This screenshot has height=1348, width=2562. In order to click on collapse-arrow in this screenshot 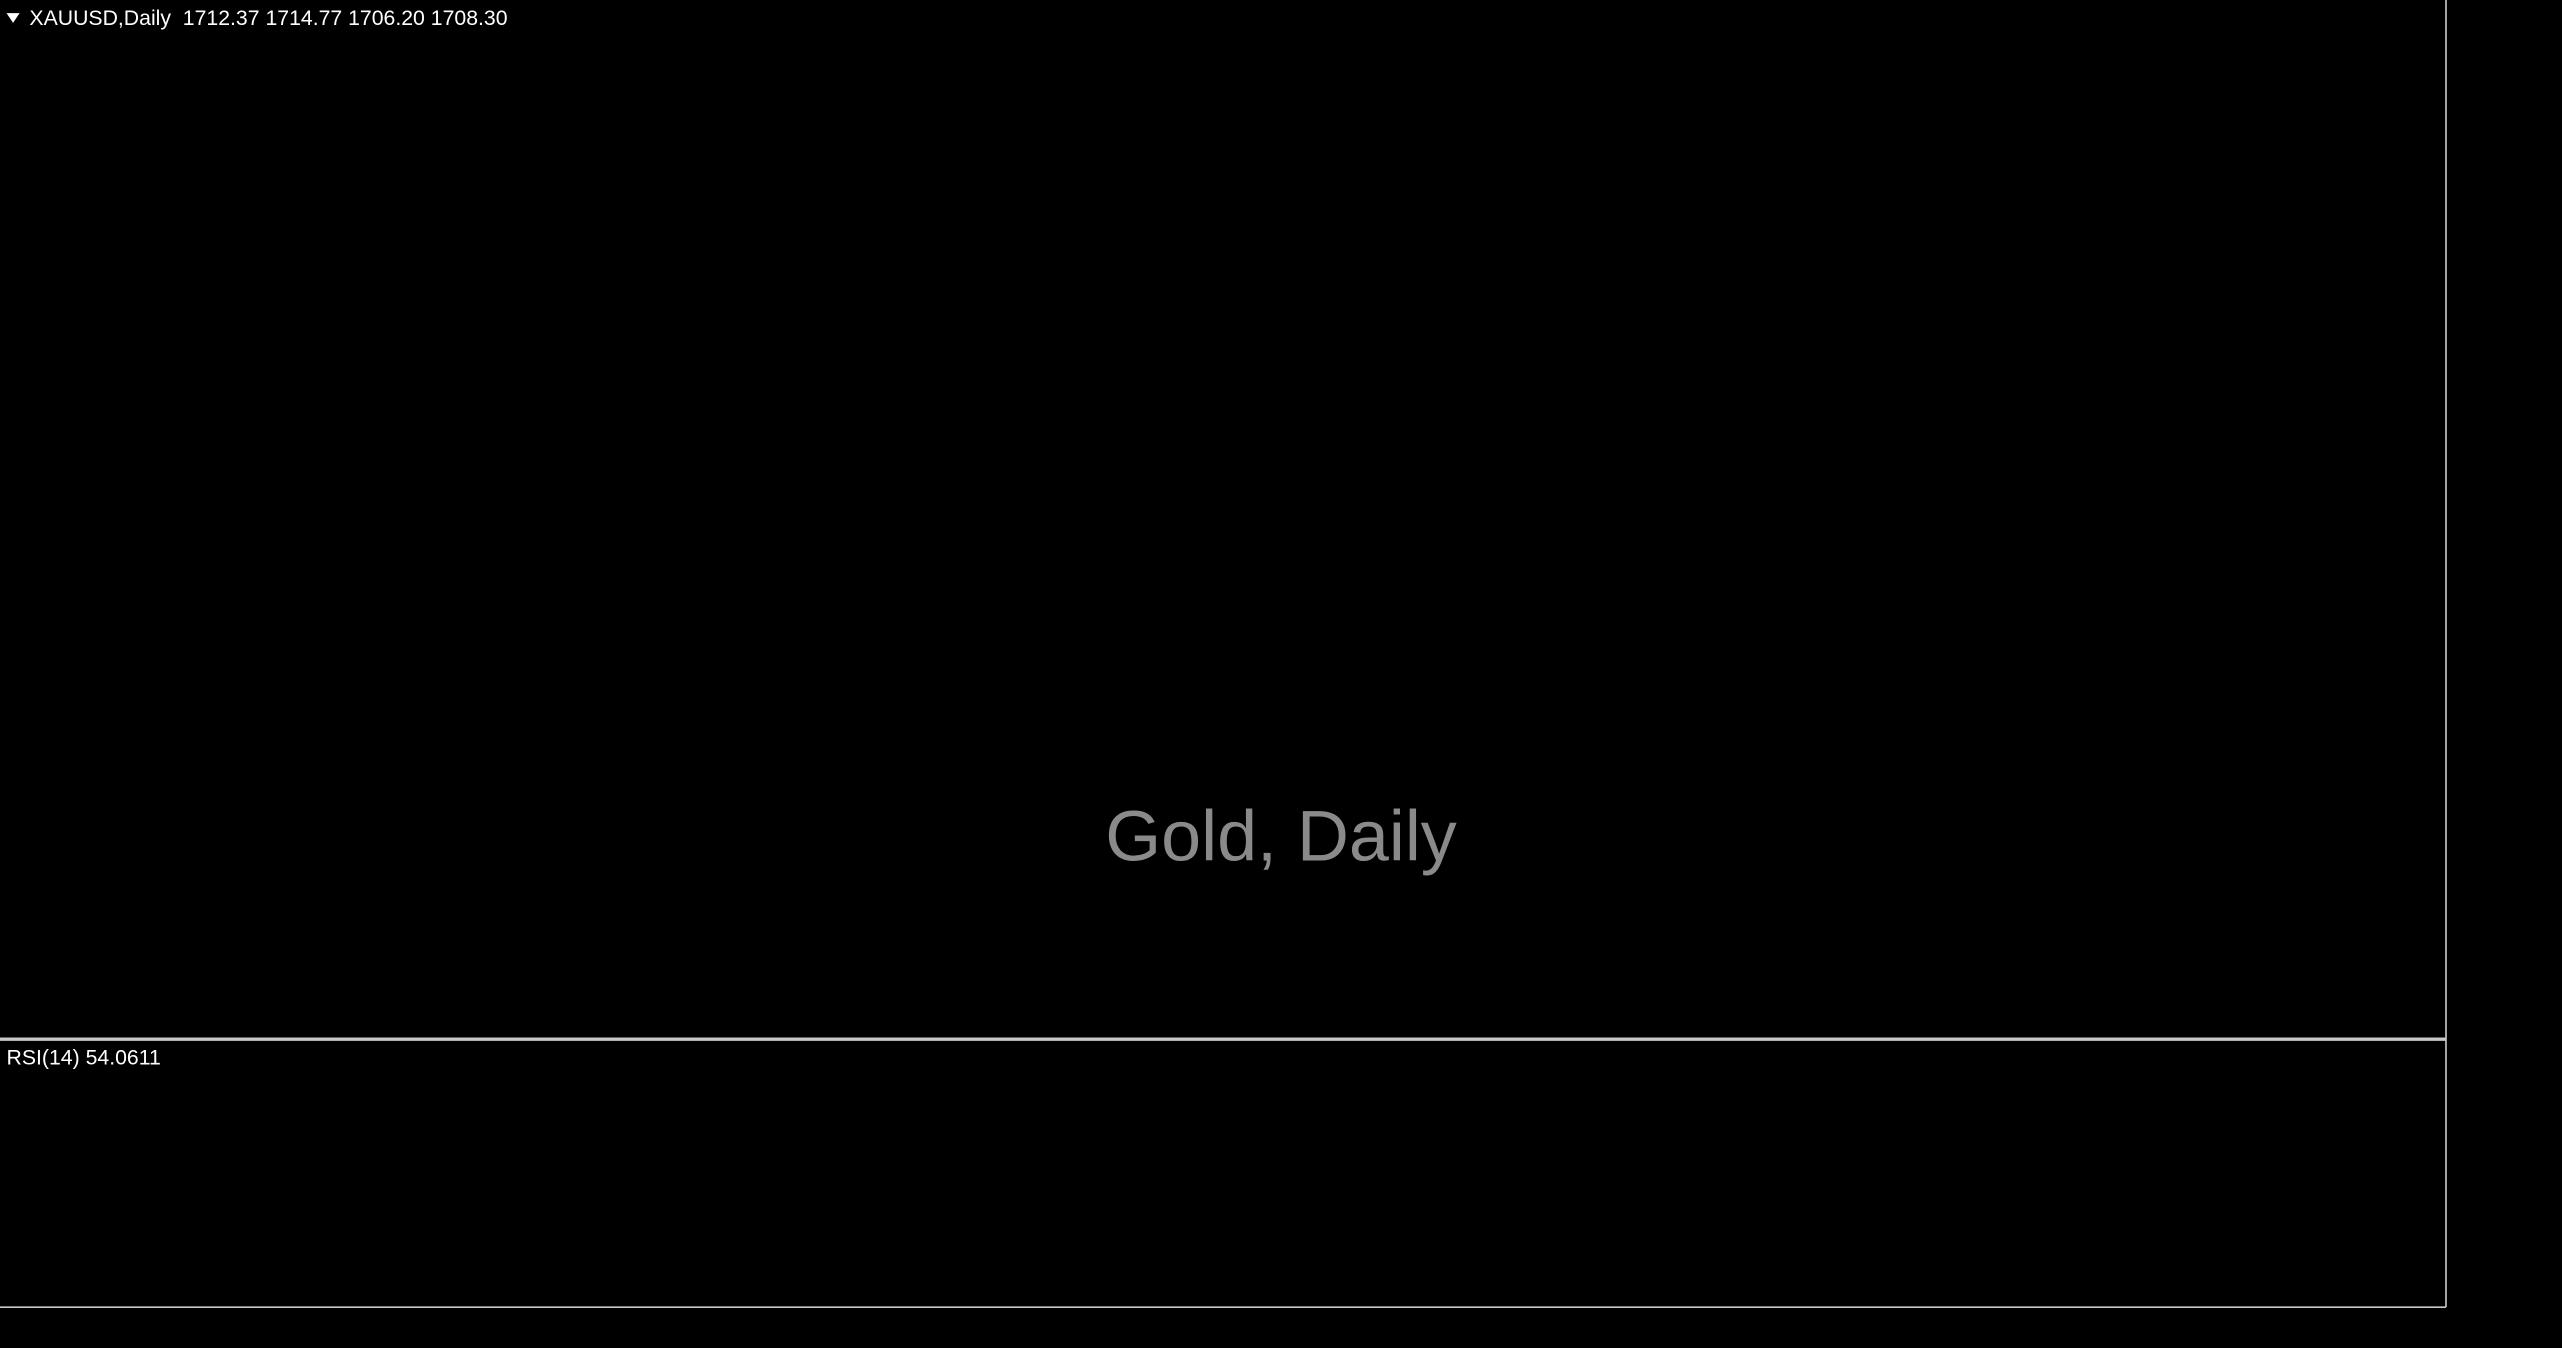, I will do `click(13, 18)`.